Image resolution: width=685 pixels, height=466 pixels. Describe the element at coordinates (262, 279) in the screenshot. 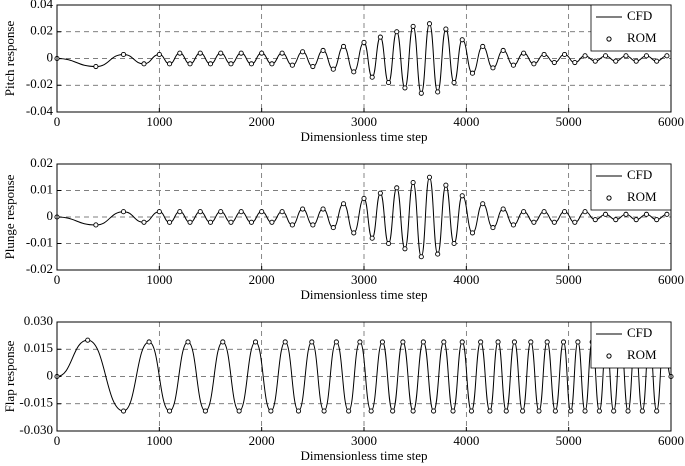

I see `x-tick-label: 2000` at that location.